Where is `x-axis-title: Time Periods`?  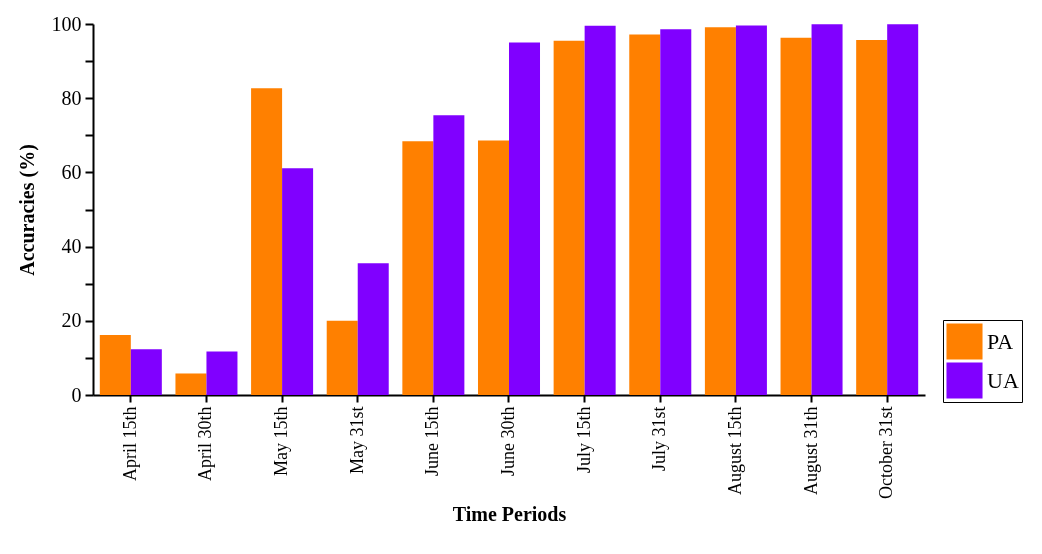
x-axis-title: Time Periods is located at coordinates (509, 513).